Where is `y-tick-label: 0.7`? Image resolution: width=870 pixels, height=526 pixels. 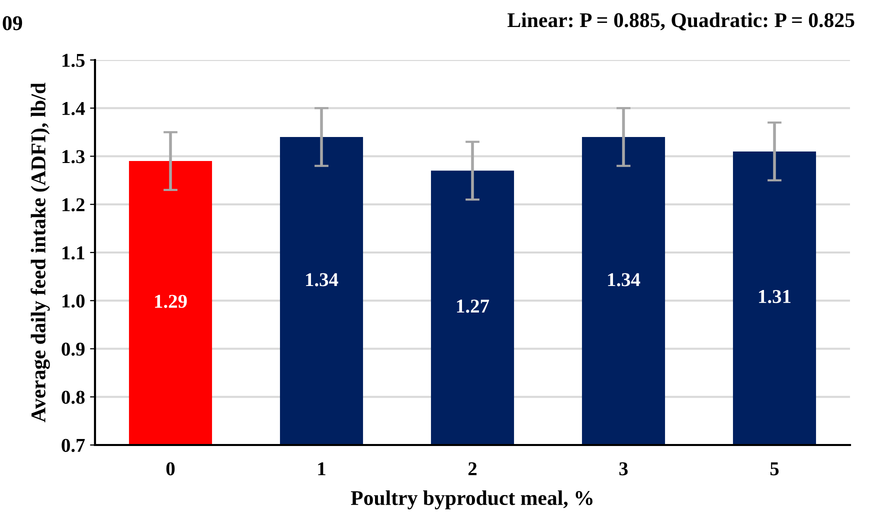 y-tick-label: 0.7 is located at coordinates (73, 445).